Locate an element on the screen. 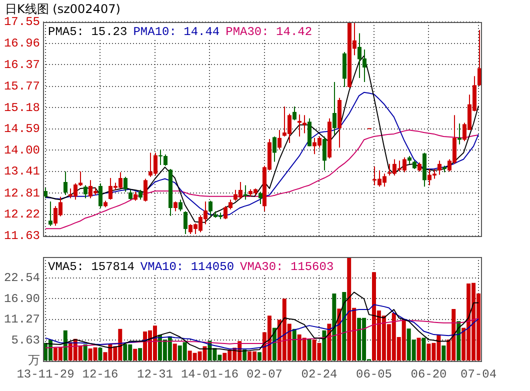 This screenshot has height=391, width=530. y-tick-label: 11.63 is located at coordinates (22, 235).